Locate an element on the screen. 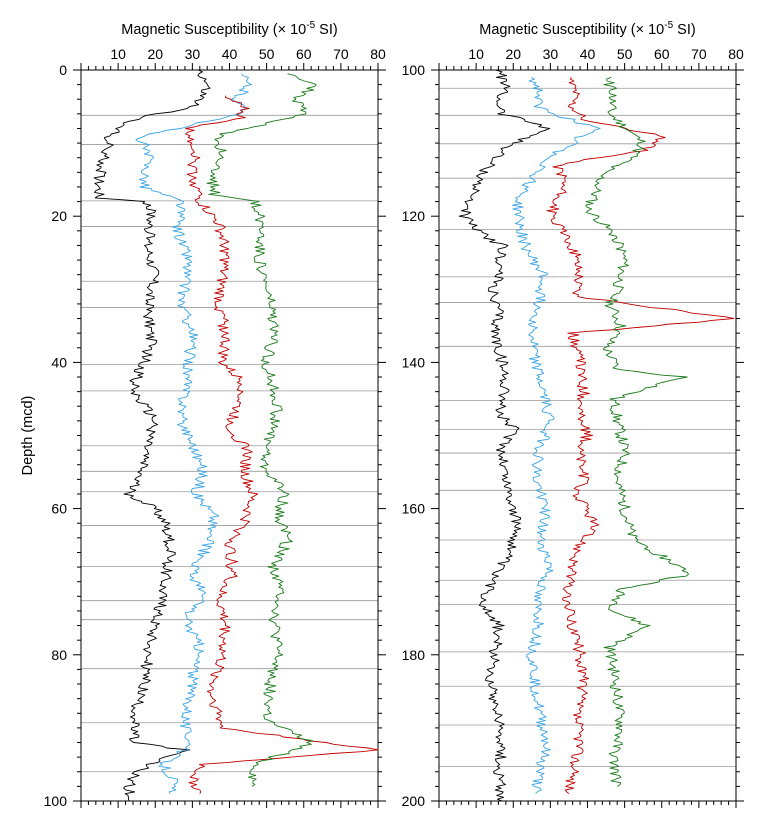  y-tick-label: 140 is located at coordinates (414, 362).